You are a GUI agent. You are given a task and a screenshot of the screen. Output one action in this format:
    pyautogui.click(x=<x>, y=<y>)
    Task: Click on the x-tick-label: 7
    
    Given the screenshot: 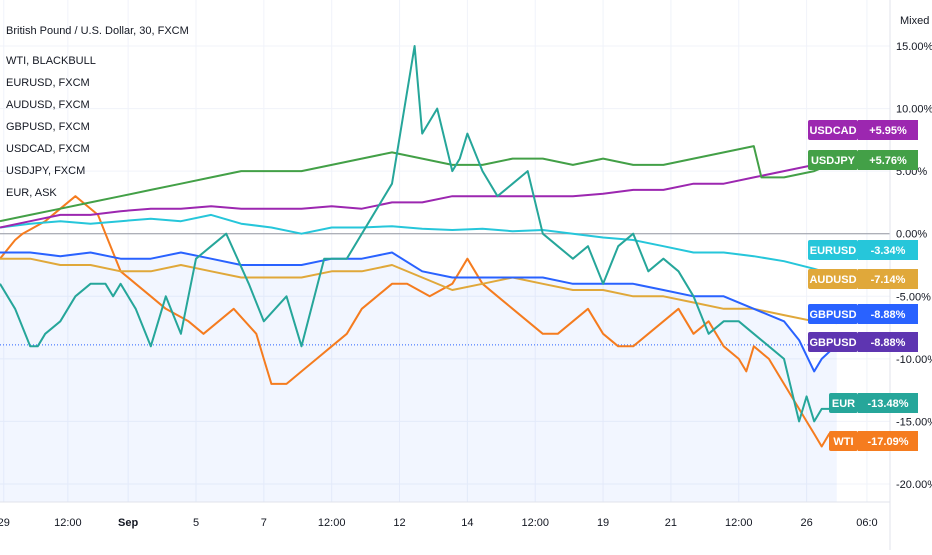 What is the action you would take?
    pyautogui.click(x=264, y=523)
    